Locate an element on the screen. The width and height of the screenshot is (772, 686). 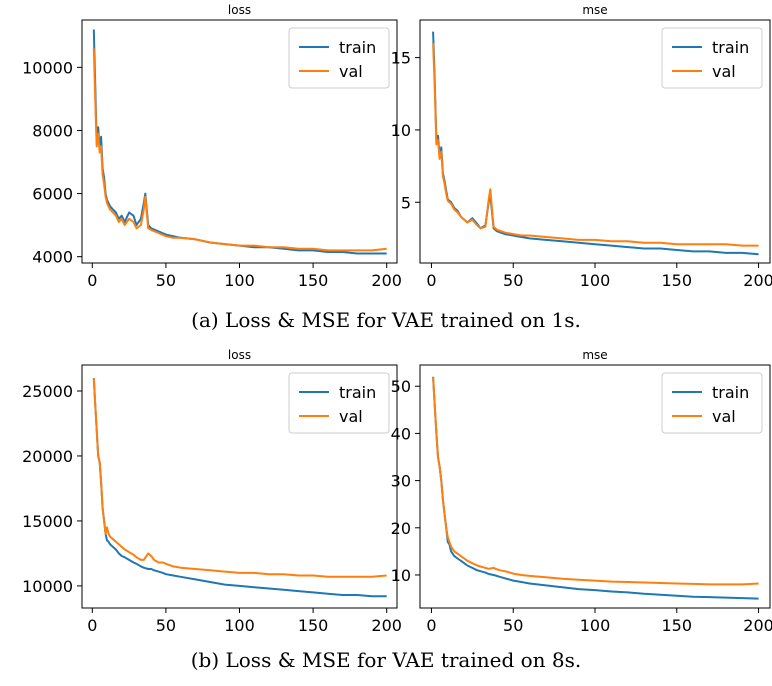
caption-a: (a) Loss & MSE for VAE trained on 1s. is located at coordinates (386, 320).